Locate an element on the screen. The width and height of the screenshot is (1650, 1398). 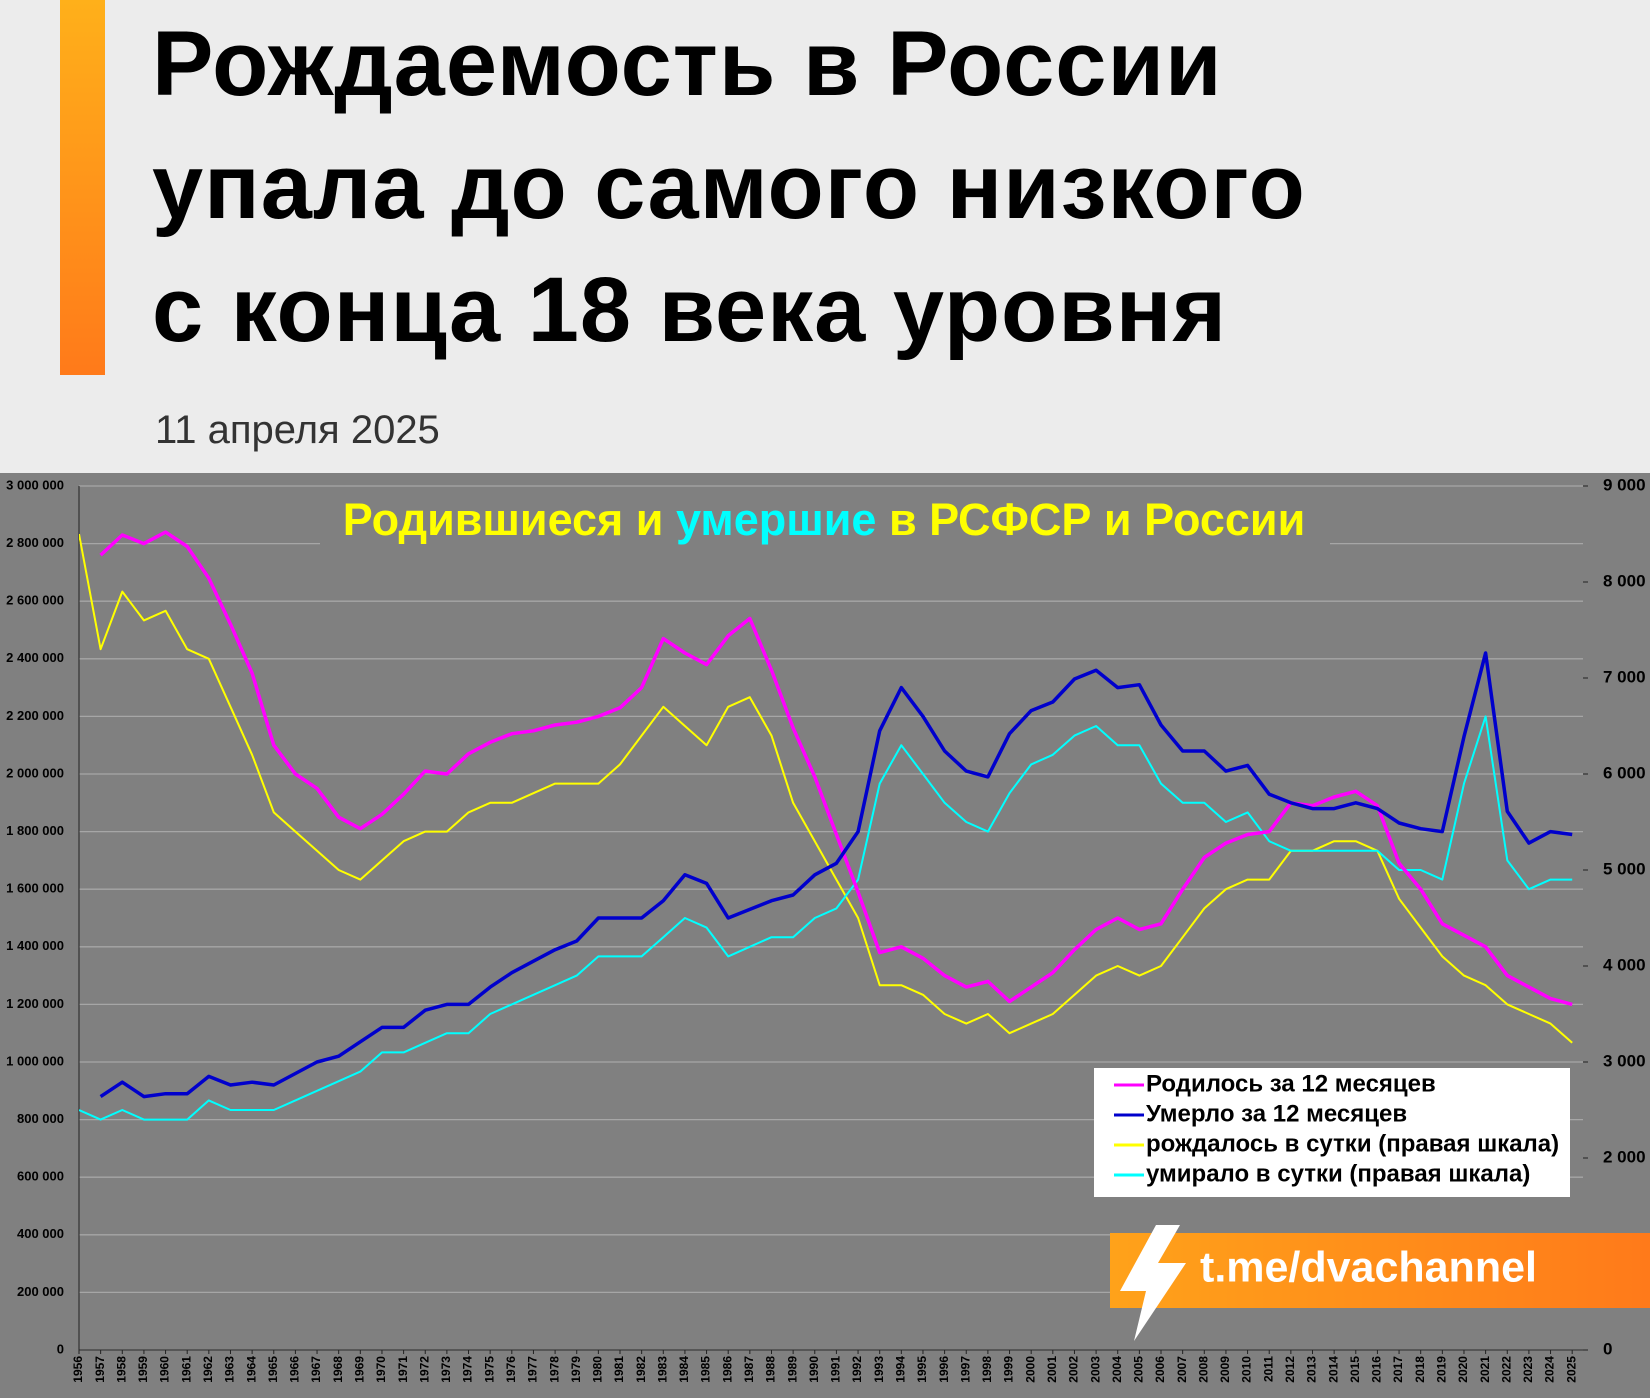
watermark: t.me/dvachannel is located at coordinates (1380, 1283).